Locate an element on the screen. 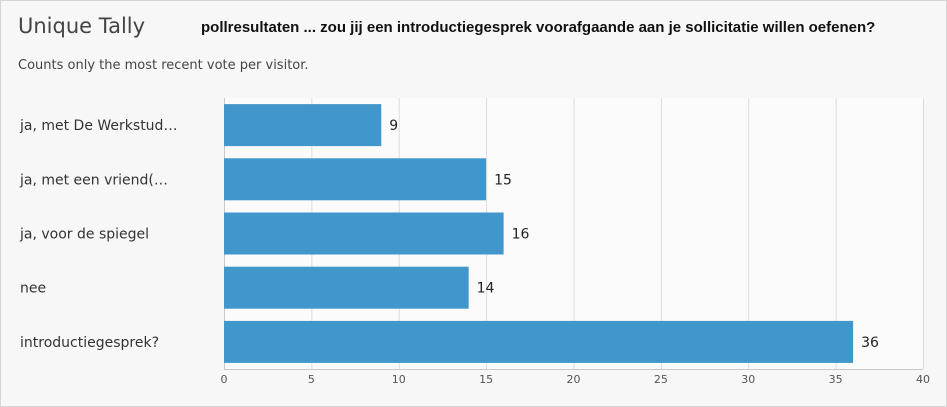 Image resolution: width=947 pixels, height=407 pixels. category-label: ja, voor de spiegel is located at coordinates (84, 235).